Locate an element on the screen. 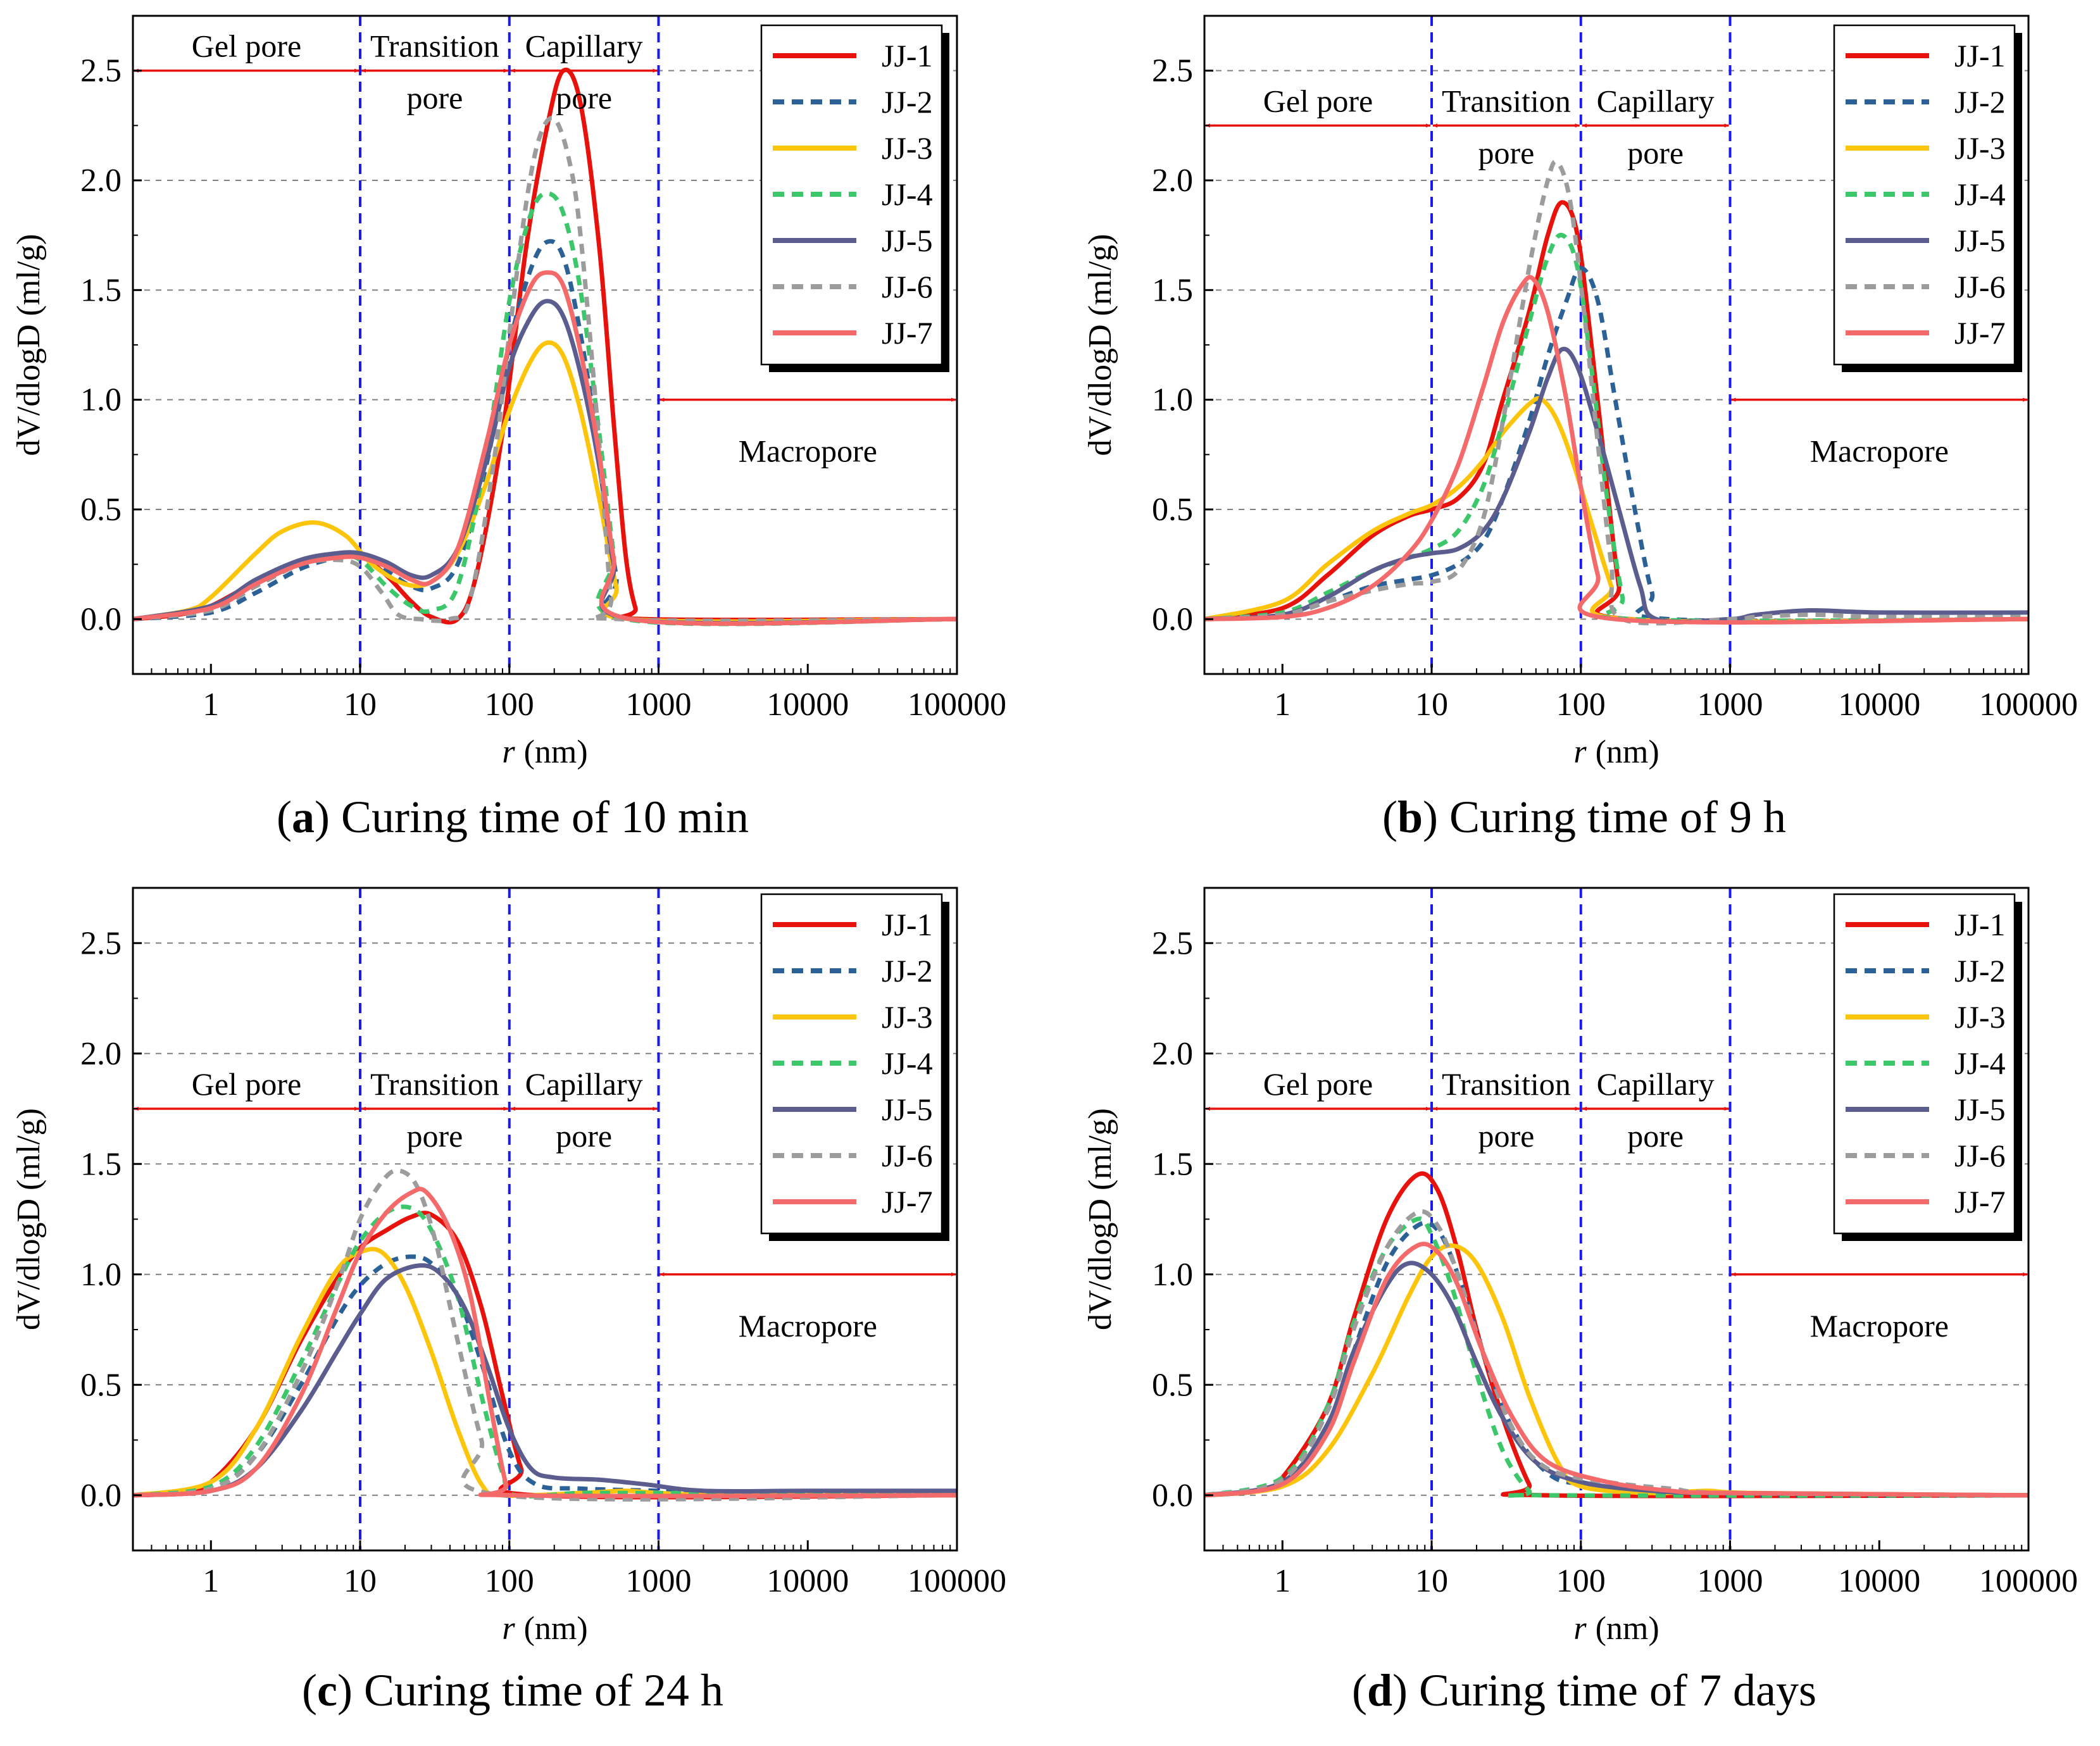 The image size is (2100, 1746). x-axis-title: r (nm) is located at coordinates (545, 1629).